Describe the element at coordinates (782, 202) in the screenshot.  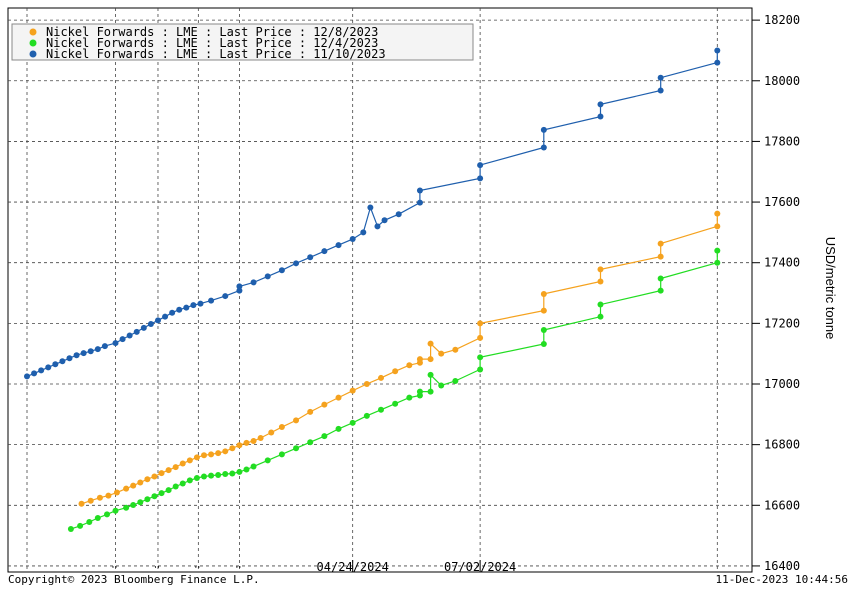
I see `y-tick-label: 17600` at that location.